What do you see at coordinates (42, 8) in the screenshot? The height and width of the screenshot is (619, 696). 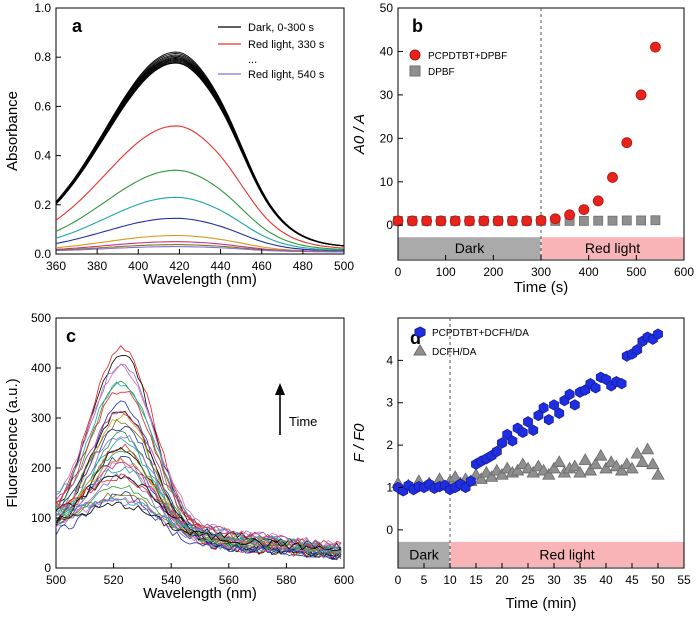 I see `y-tick-label: 1.0` at bounding box center [42, 8].